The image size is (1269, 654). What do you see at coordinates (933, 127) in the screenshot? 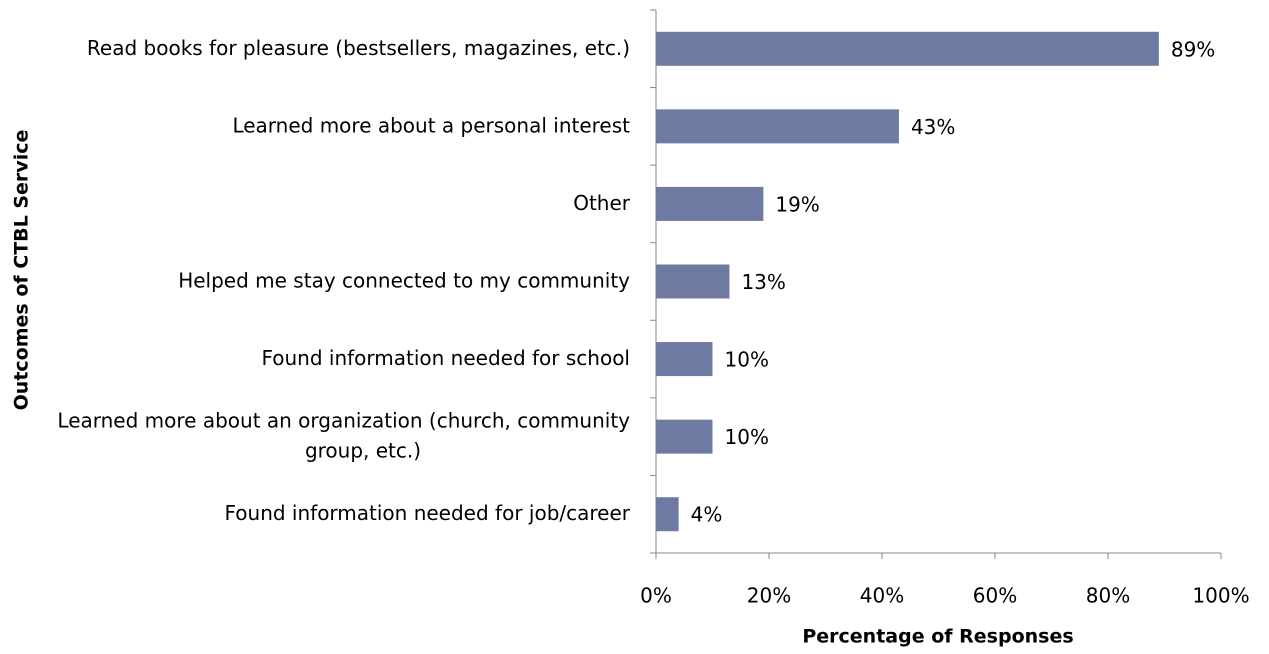
I see `data-label: 43%` at bounding box center [933, 127].